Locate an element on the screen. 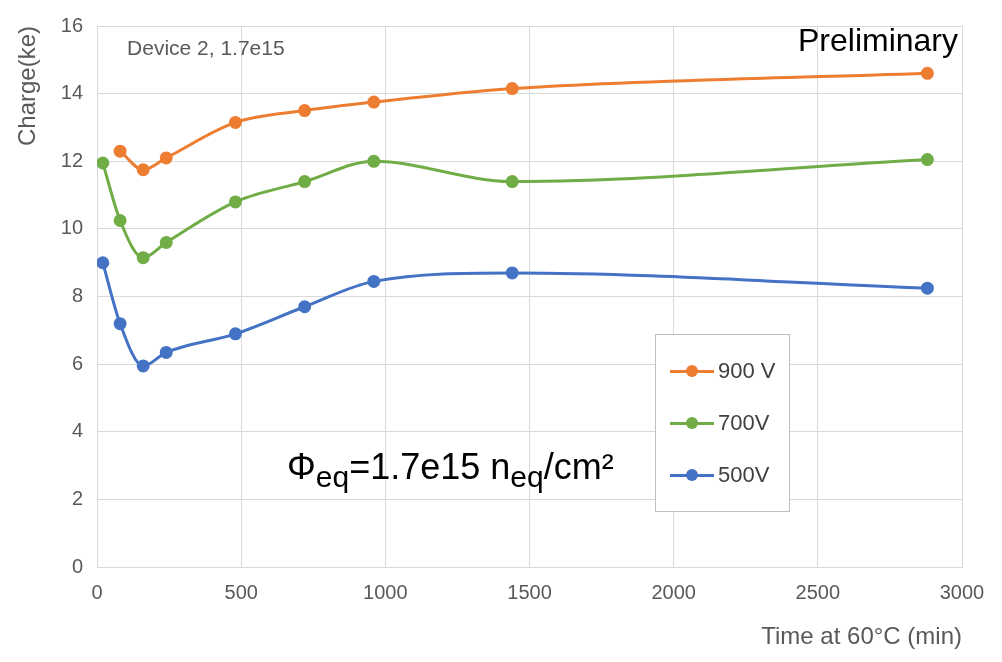 Image resolution: width=1002 pixels, height=662 pixels. x-axis-title: Time at 60°C (min) is located at coordinates (861, 636).